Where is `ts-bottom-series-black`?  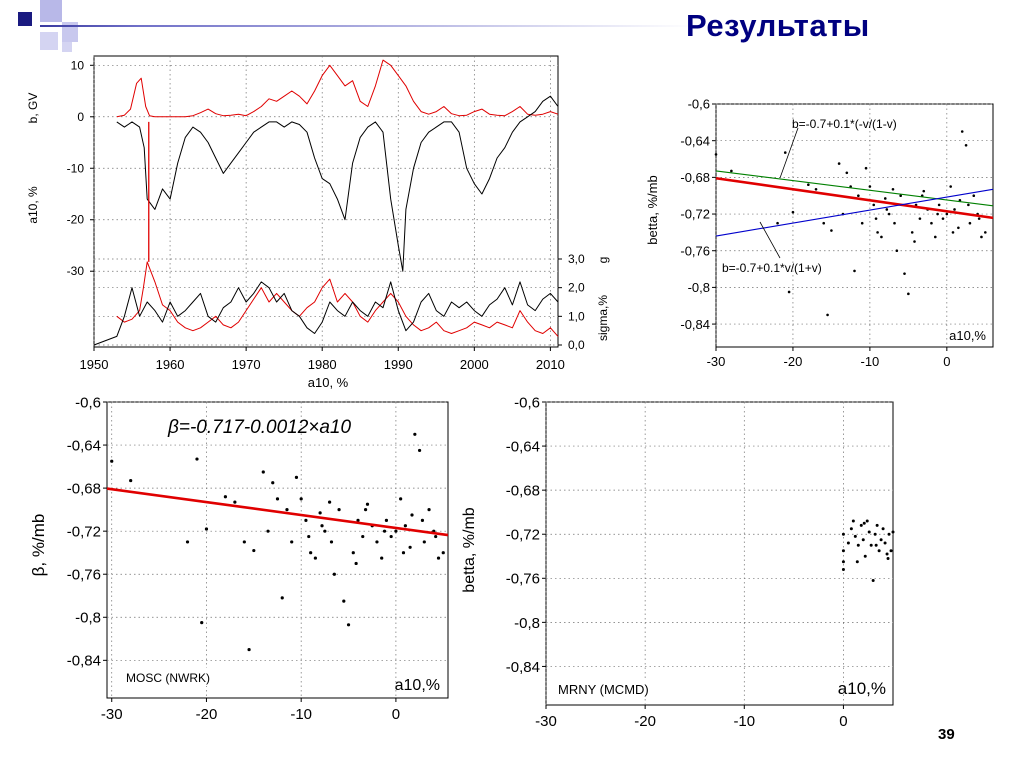 ts-bottom-series-black is located at coordinates (326, 313).